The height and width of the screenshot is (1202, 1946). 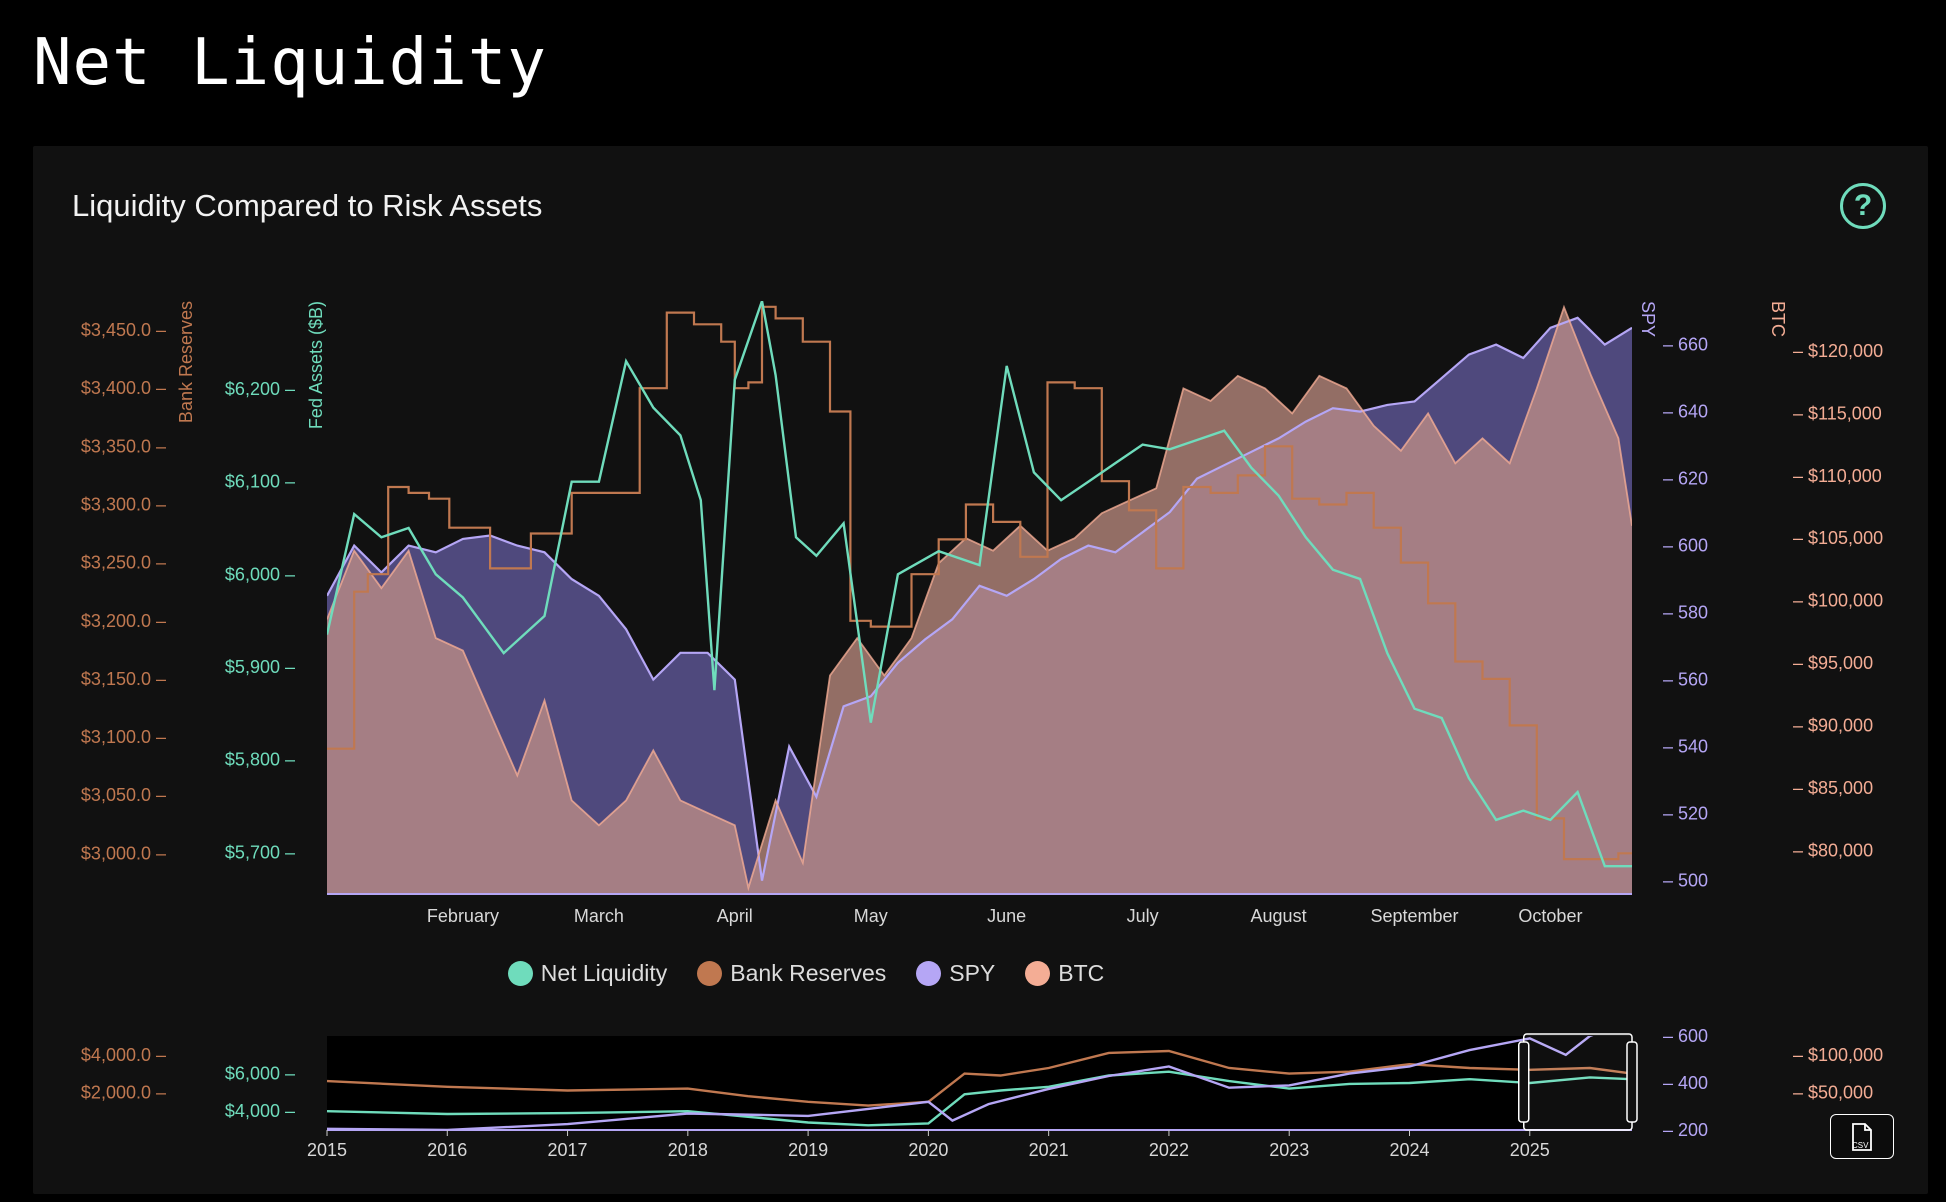 I want to click on y-tick-label-spy: – 620, so click(x=1685, y=479).